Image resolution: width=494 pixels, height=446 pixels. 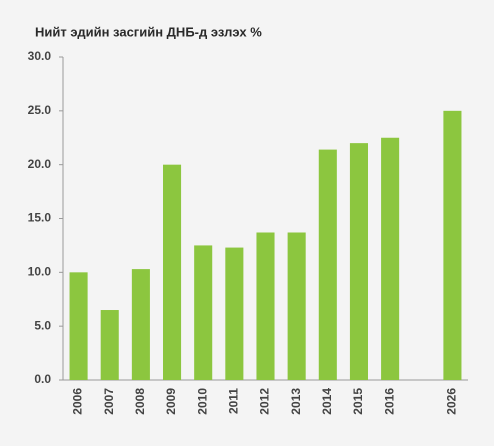 What do you see at coordinates (40, 218) in the screenshot?
I see `y-tick-label: 15.0` at bounding box center [40, 218].